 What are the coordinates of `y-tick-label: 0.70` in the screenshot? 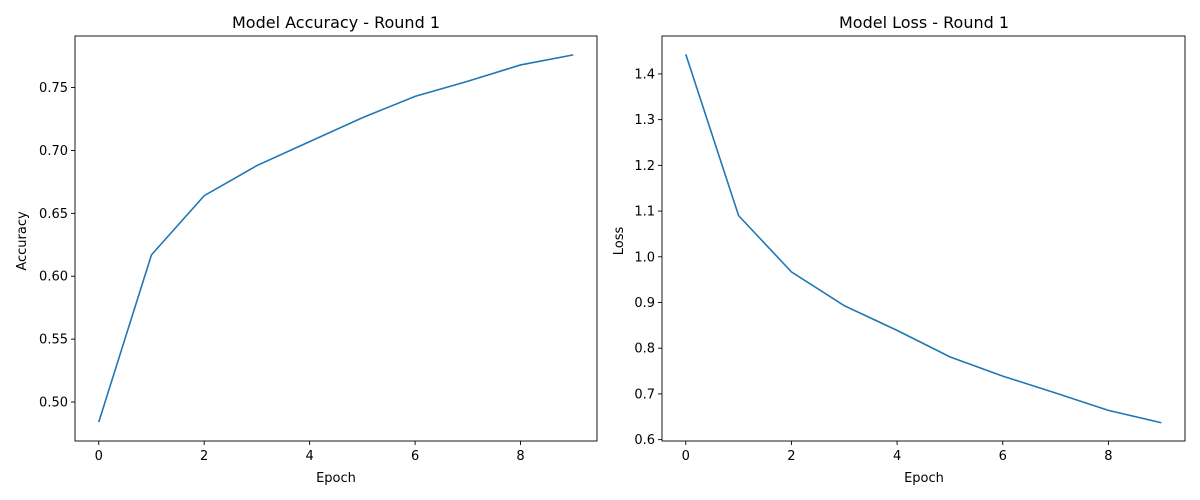 It's located at (53, 151).